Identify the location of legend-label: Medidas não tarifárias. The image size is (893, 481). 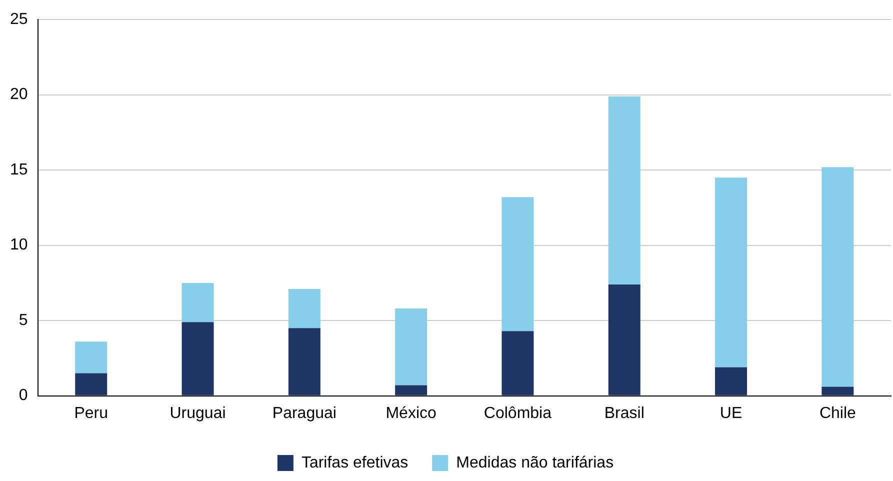
(535, 463).